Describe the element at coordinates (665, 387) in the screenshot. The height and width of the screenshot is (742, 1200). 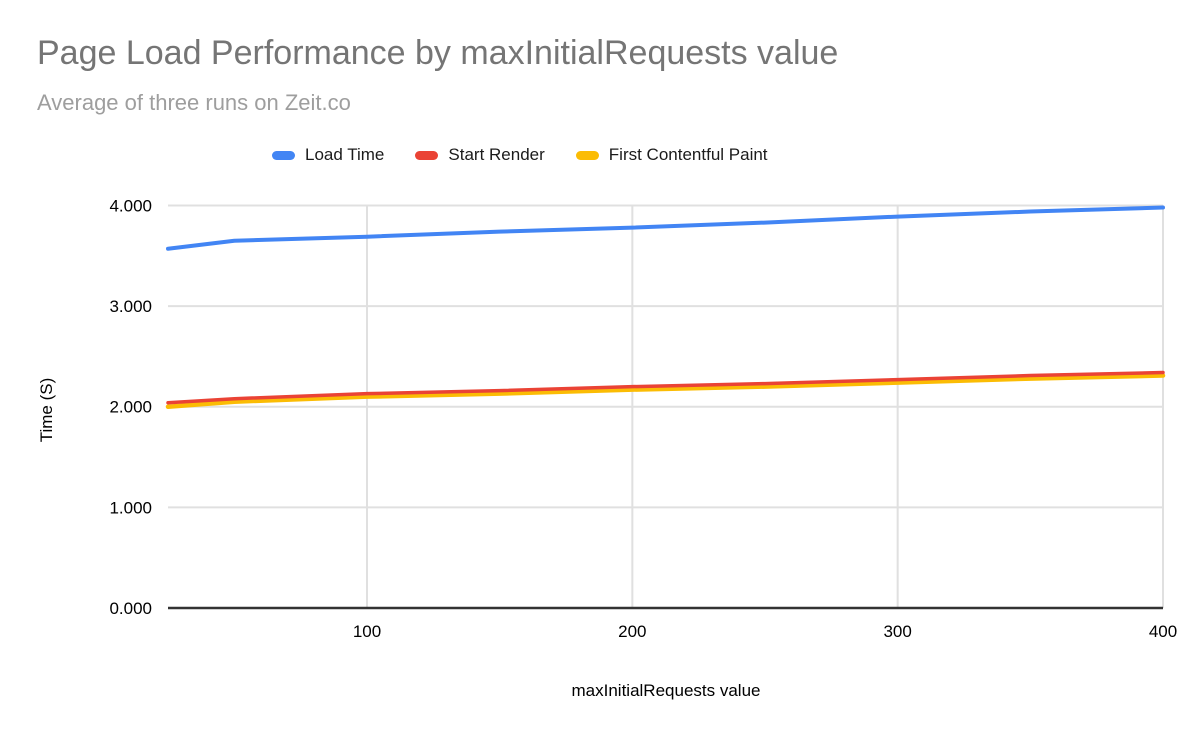
I see `series-line-start-render` at that location.